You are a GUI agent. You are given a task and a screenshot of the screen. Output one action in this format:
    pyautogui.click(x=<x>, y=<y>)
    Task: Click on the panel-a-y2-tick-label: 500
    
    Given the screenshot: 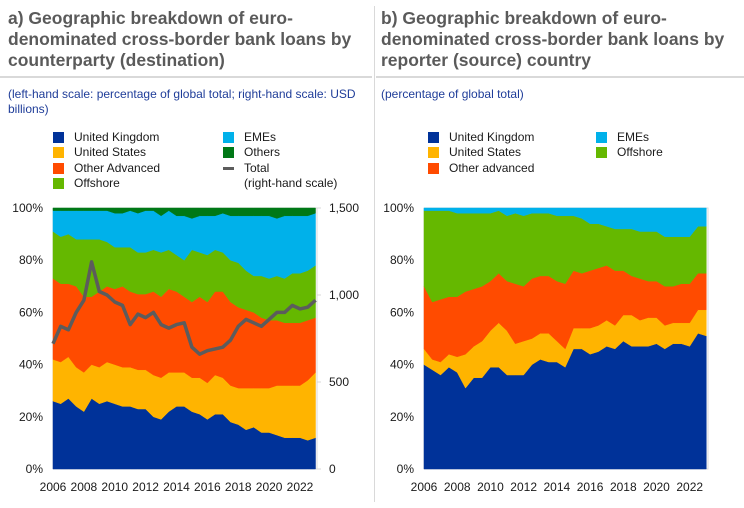 What is the action you would take?
    pyautogui.click(x=339, y=382)
    